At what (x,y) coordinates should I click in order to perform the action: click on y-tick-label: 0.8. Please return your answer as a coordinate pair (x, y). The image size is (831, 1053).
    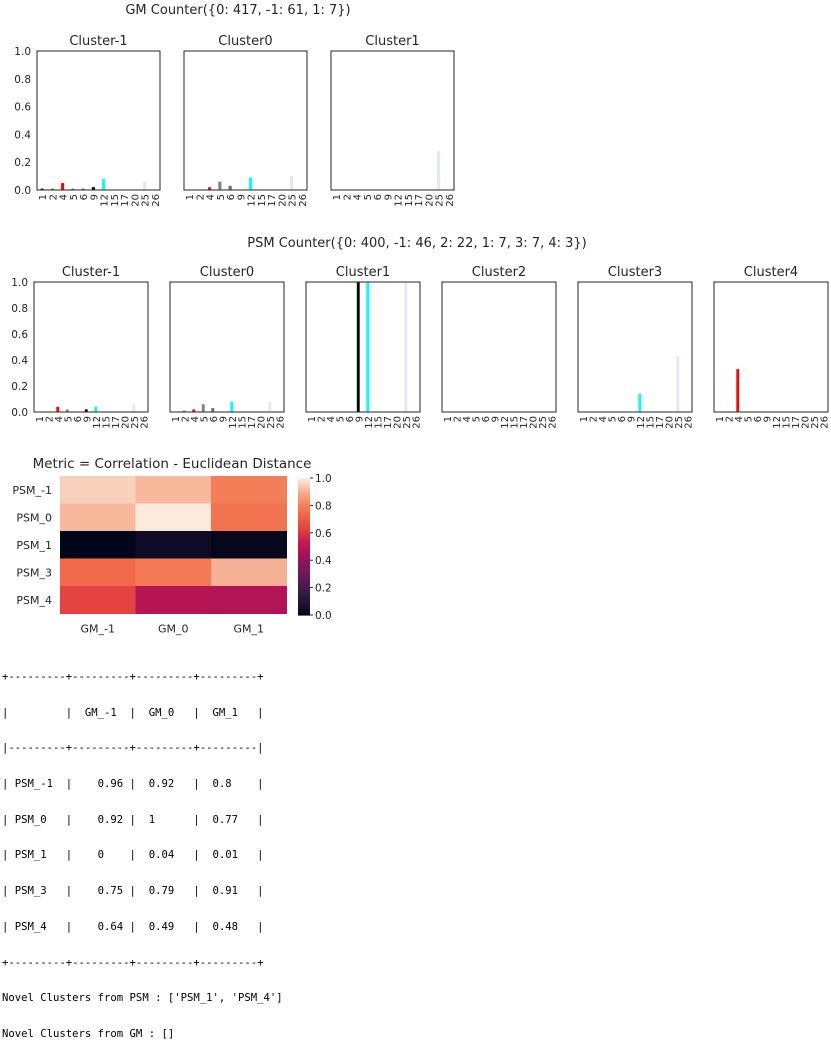
    Looking at the image, I should click on (19, 309).